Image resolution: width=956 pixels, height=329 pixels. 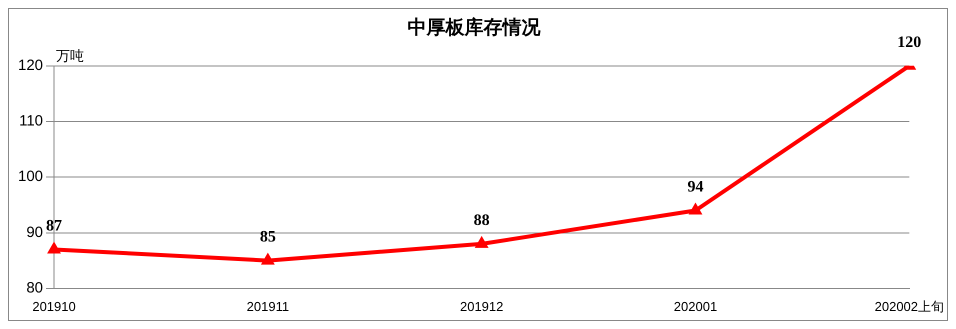 I want to click on x-tick-label: 201911, so click(x=268, y=306).